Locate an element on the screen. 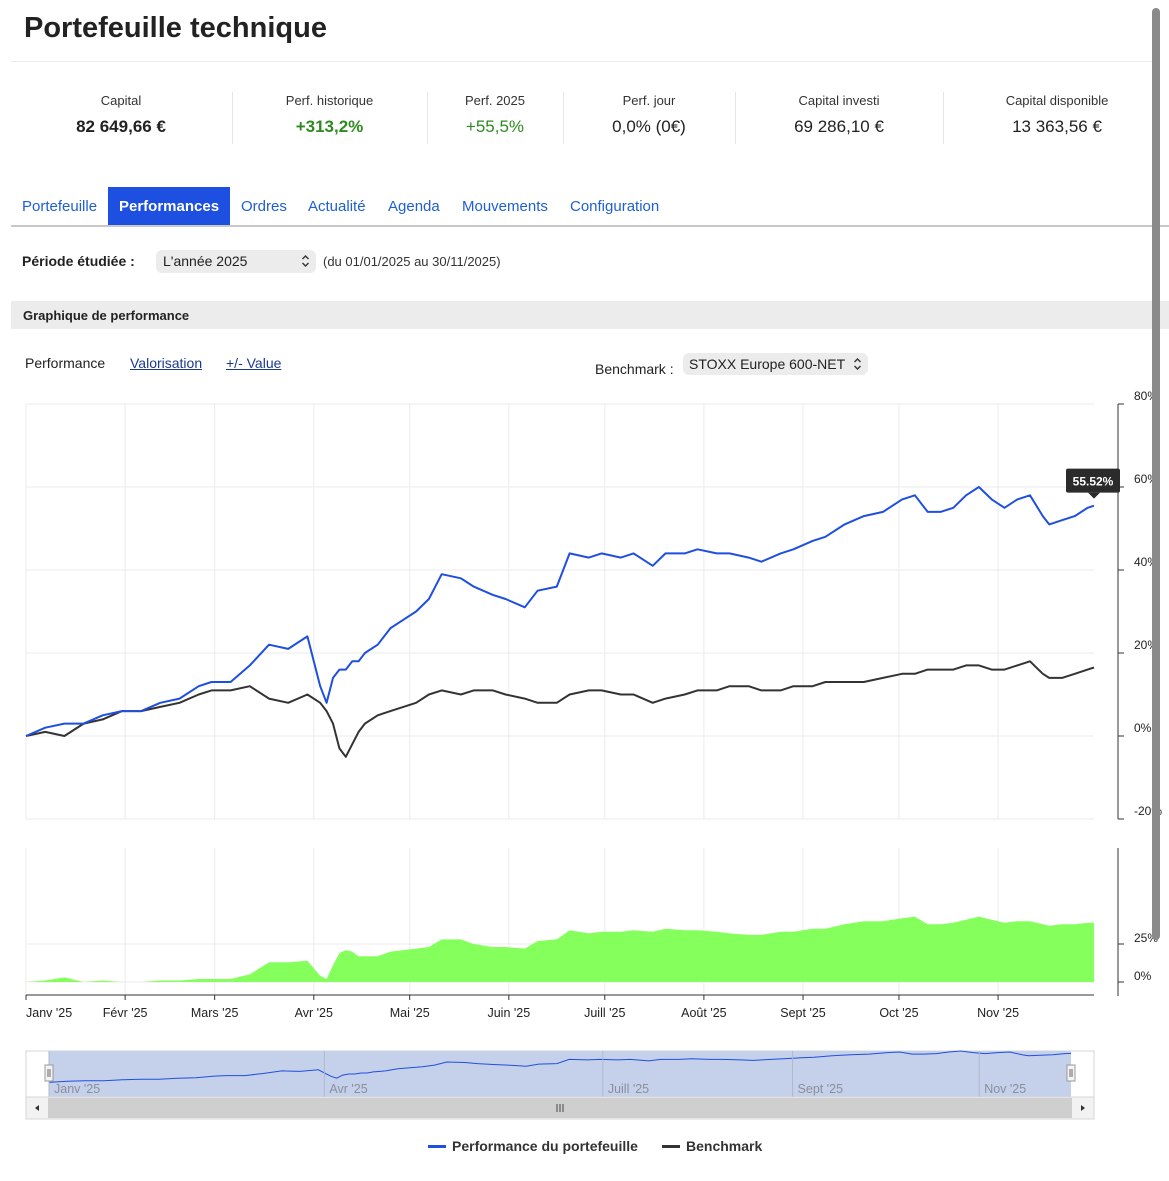 The image size is (1169, 1181). difference-area is located at coordinates (560, 949).